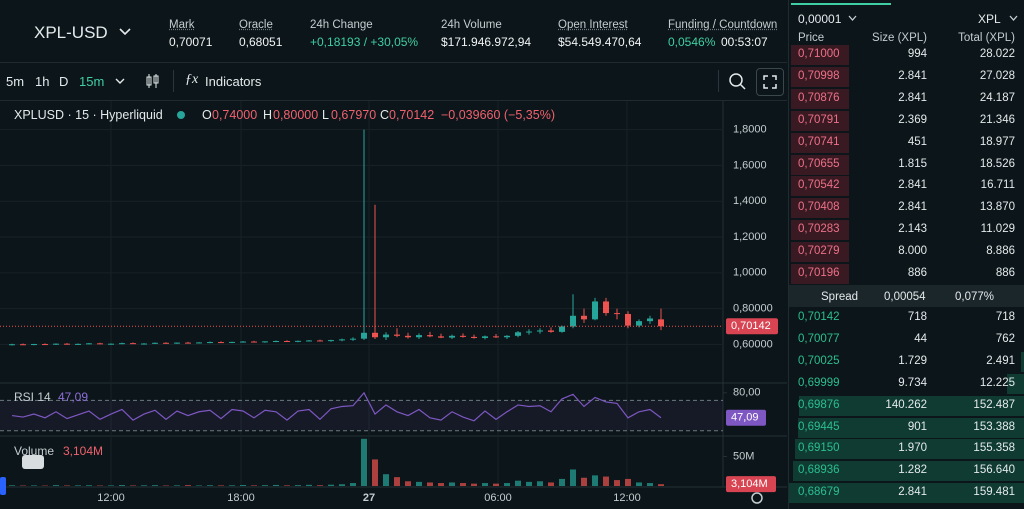 The height and width of the screenshot is (509, 1024). I want to click on y-tick-label: 1,4000, so click(750, 201).